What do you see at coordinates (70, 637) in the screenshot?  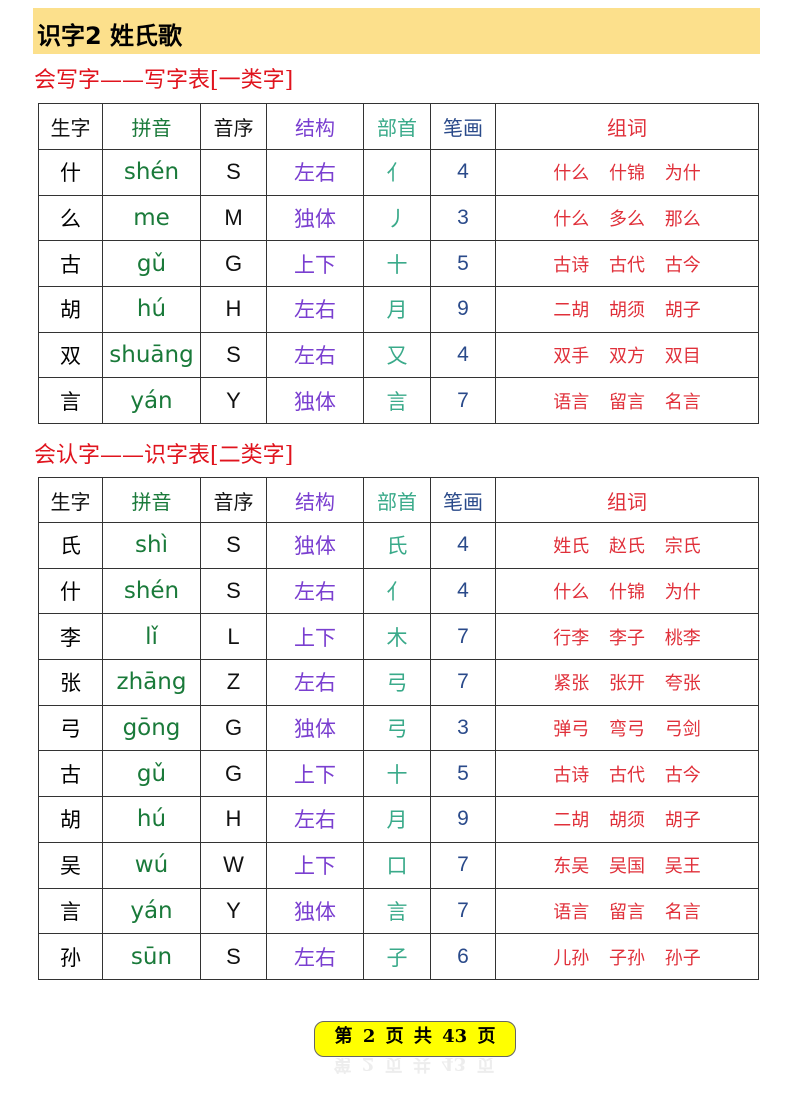 I see `cell-char: 李` at bounding box center [70, 637].